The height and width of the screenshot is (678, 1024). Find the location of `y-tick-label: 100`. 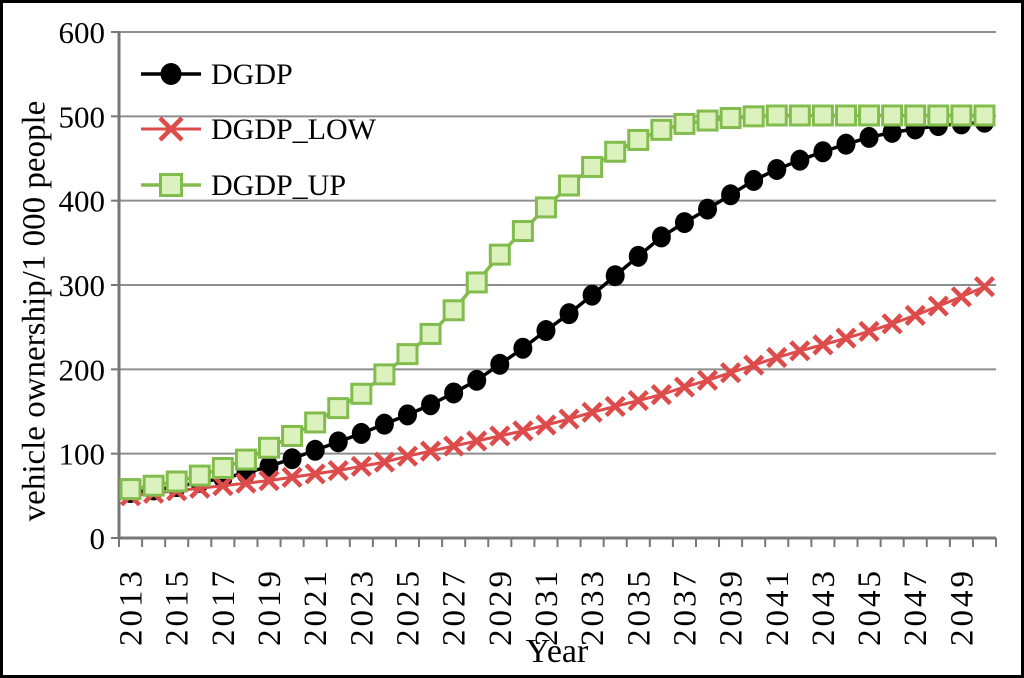

y-tick-label: 100 is located at coordinates (82, 454).